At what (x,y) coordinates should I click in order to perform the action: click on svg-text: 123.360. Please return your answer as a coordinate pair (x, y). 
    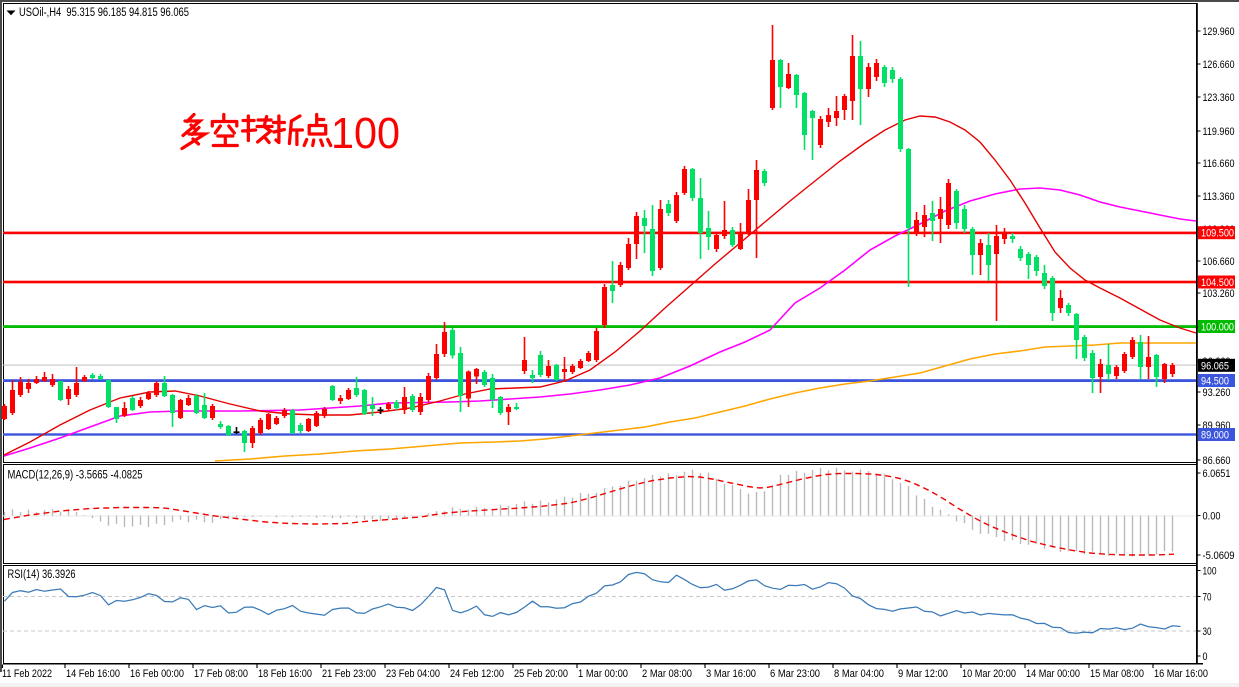
    Looking at the image, I should click on (1219, 98).